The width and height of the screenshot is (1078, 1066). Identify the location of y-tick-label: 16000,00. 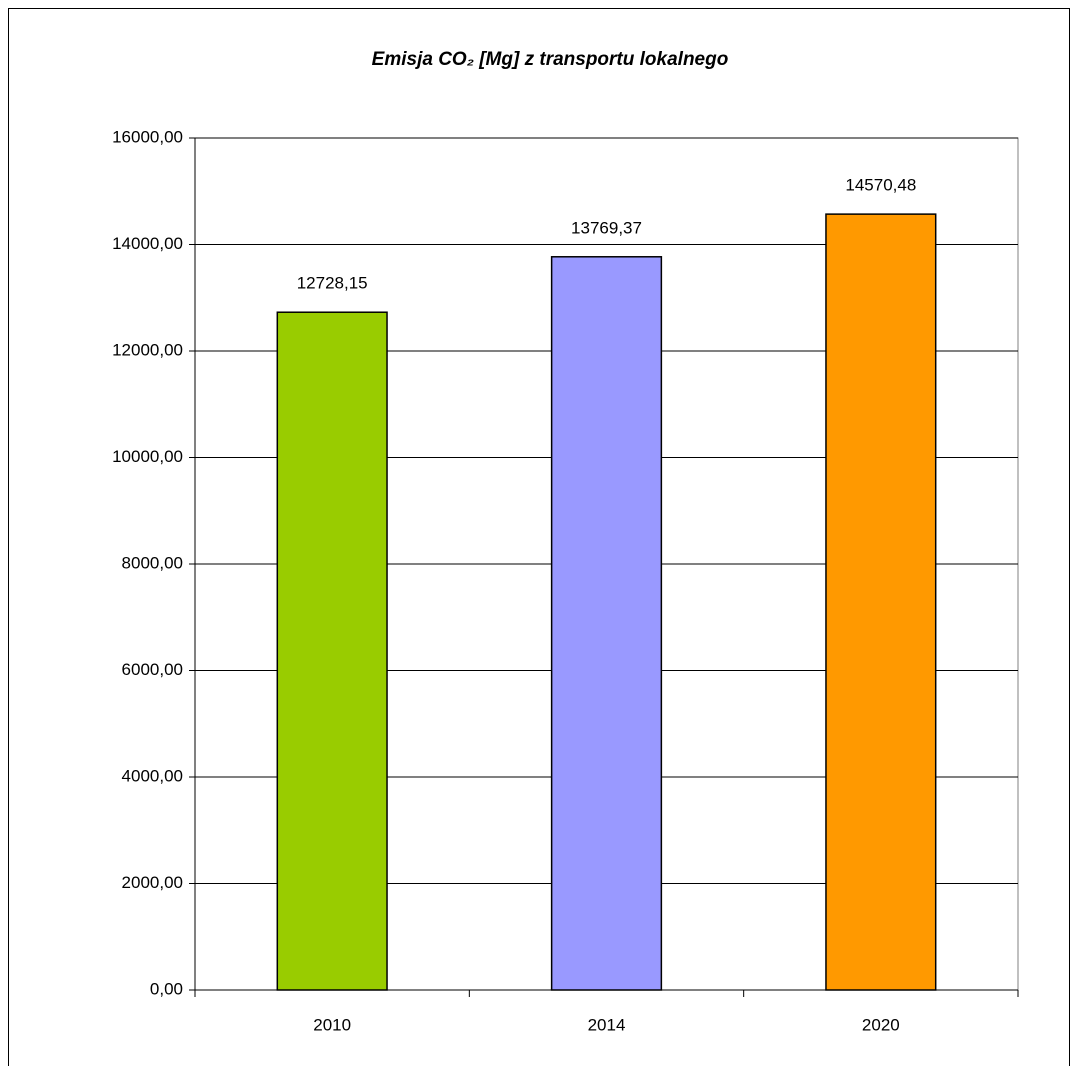
(147, 136).